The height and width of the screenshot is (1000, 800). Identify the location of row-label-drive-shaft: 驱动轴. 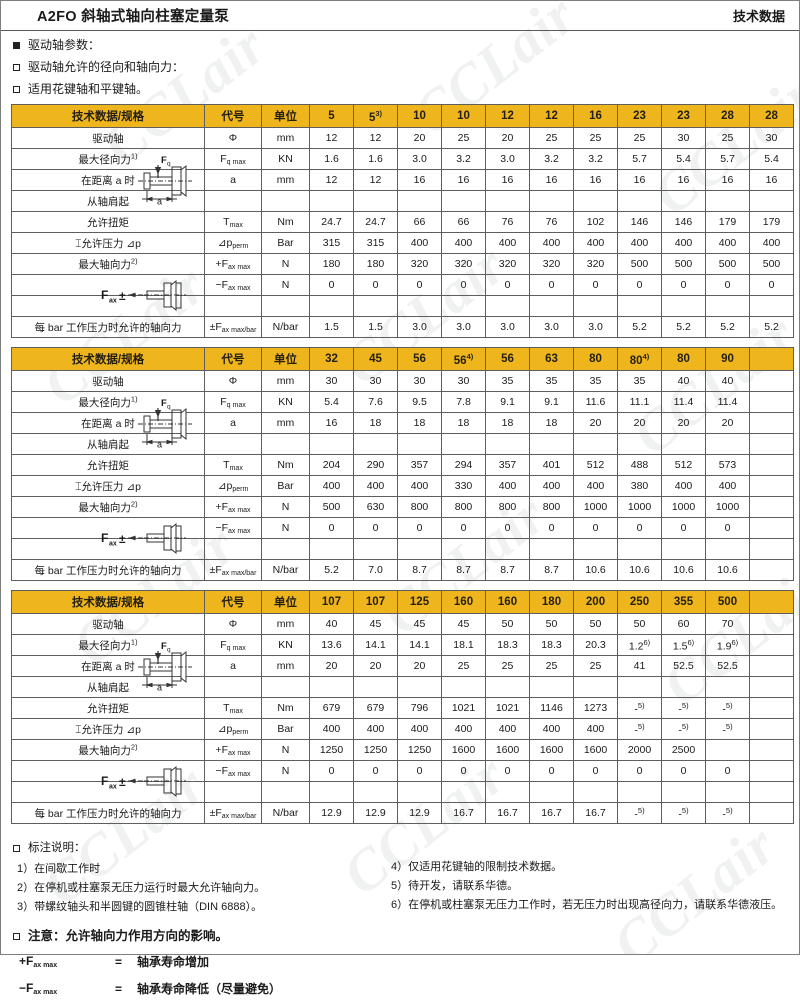
(108, 381).